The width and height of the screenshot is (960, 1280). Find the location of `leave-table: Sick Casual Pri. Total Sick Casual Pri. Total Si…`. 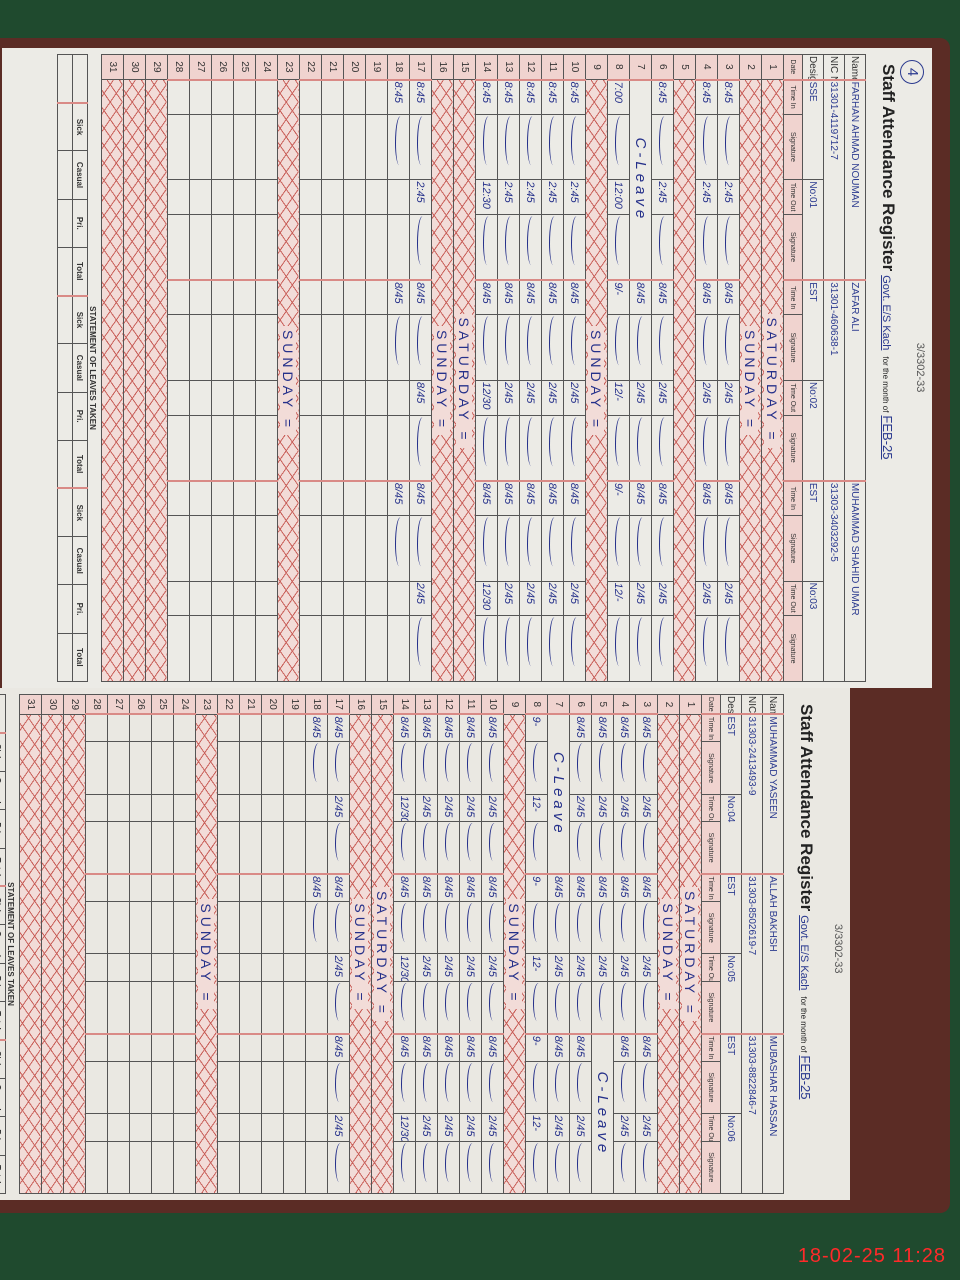

leave-table: Sick Casual Pri. Total Sick Casual Pri. Total Si… is located at coordinates (72, 368).